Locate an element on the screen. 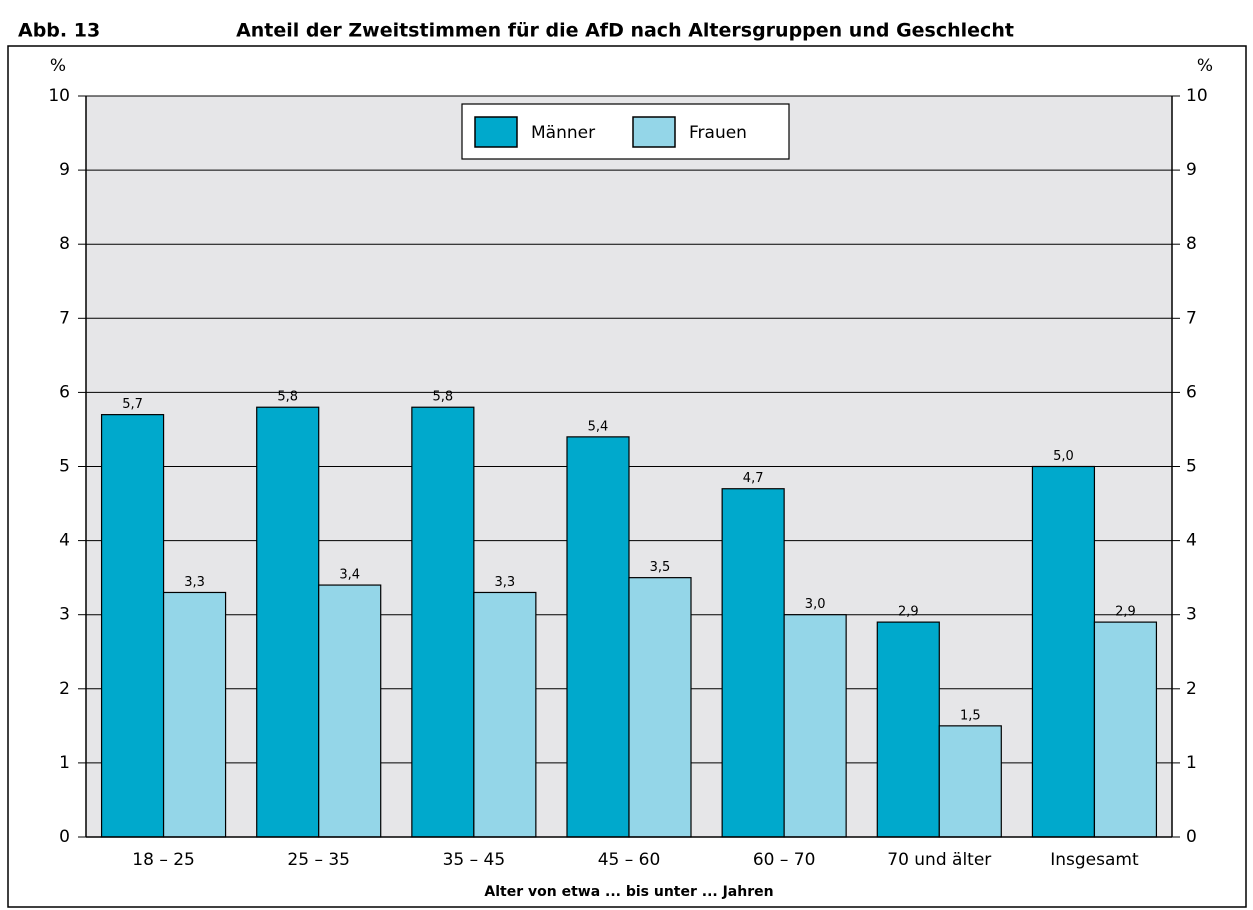 The height and width of the screenshot is (910, 1253). x-tick-label: 70 und älter is located at coordinates (939, 860).